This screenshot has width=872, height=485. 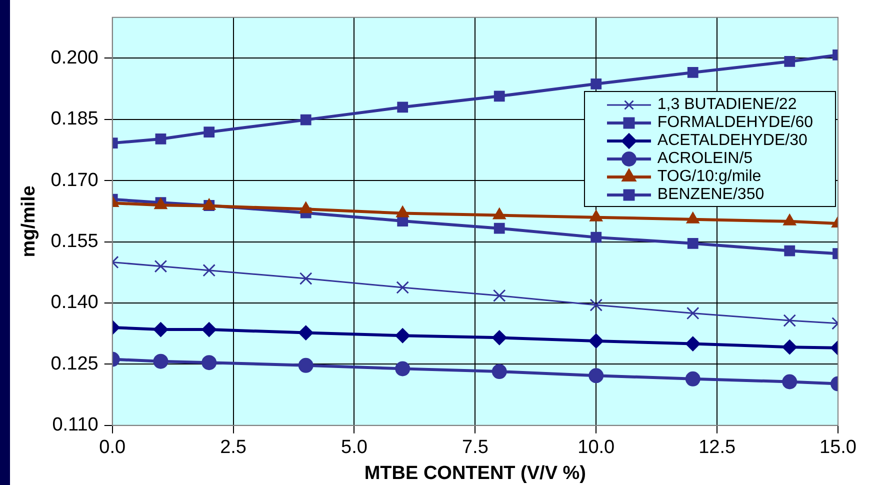 I want to click on x-axis-title: MTBE CONTENT (V/V %), so click(x=475, y=473).